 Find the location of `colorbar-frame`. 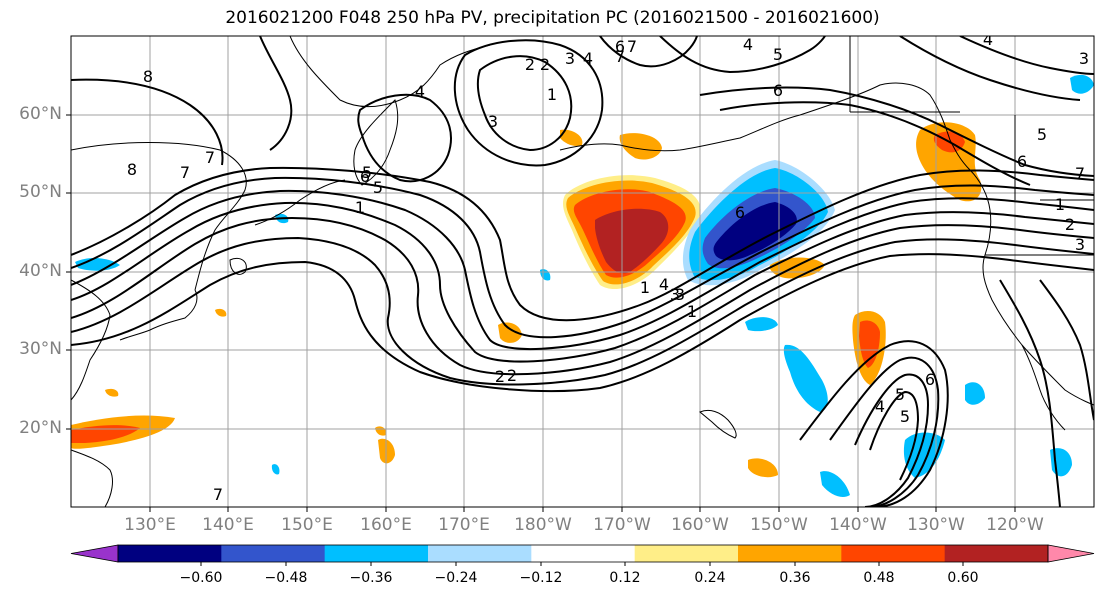

colorbar-frame is located at coordinates (583, 553).